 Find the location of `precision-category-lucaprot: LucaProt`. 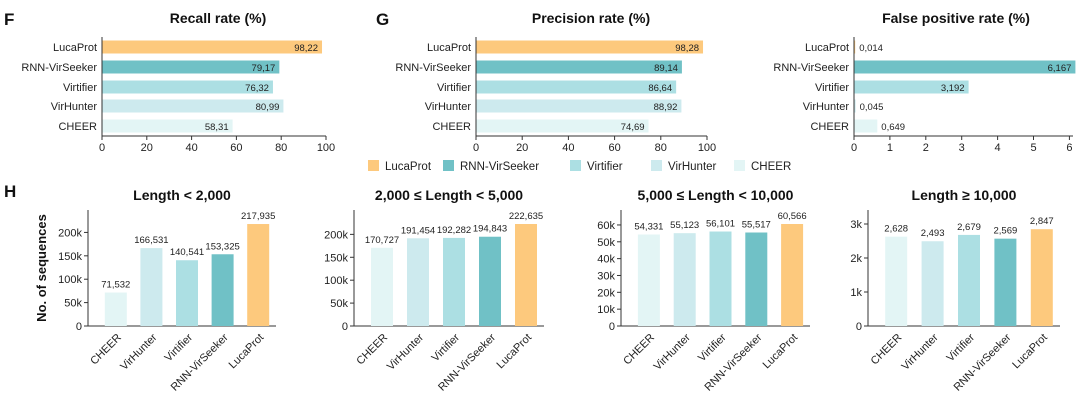

precision-category-lucaprot: LucaProt is located at coordinates (449, 48).